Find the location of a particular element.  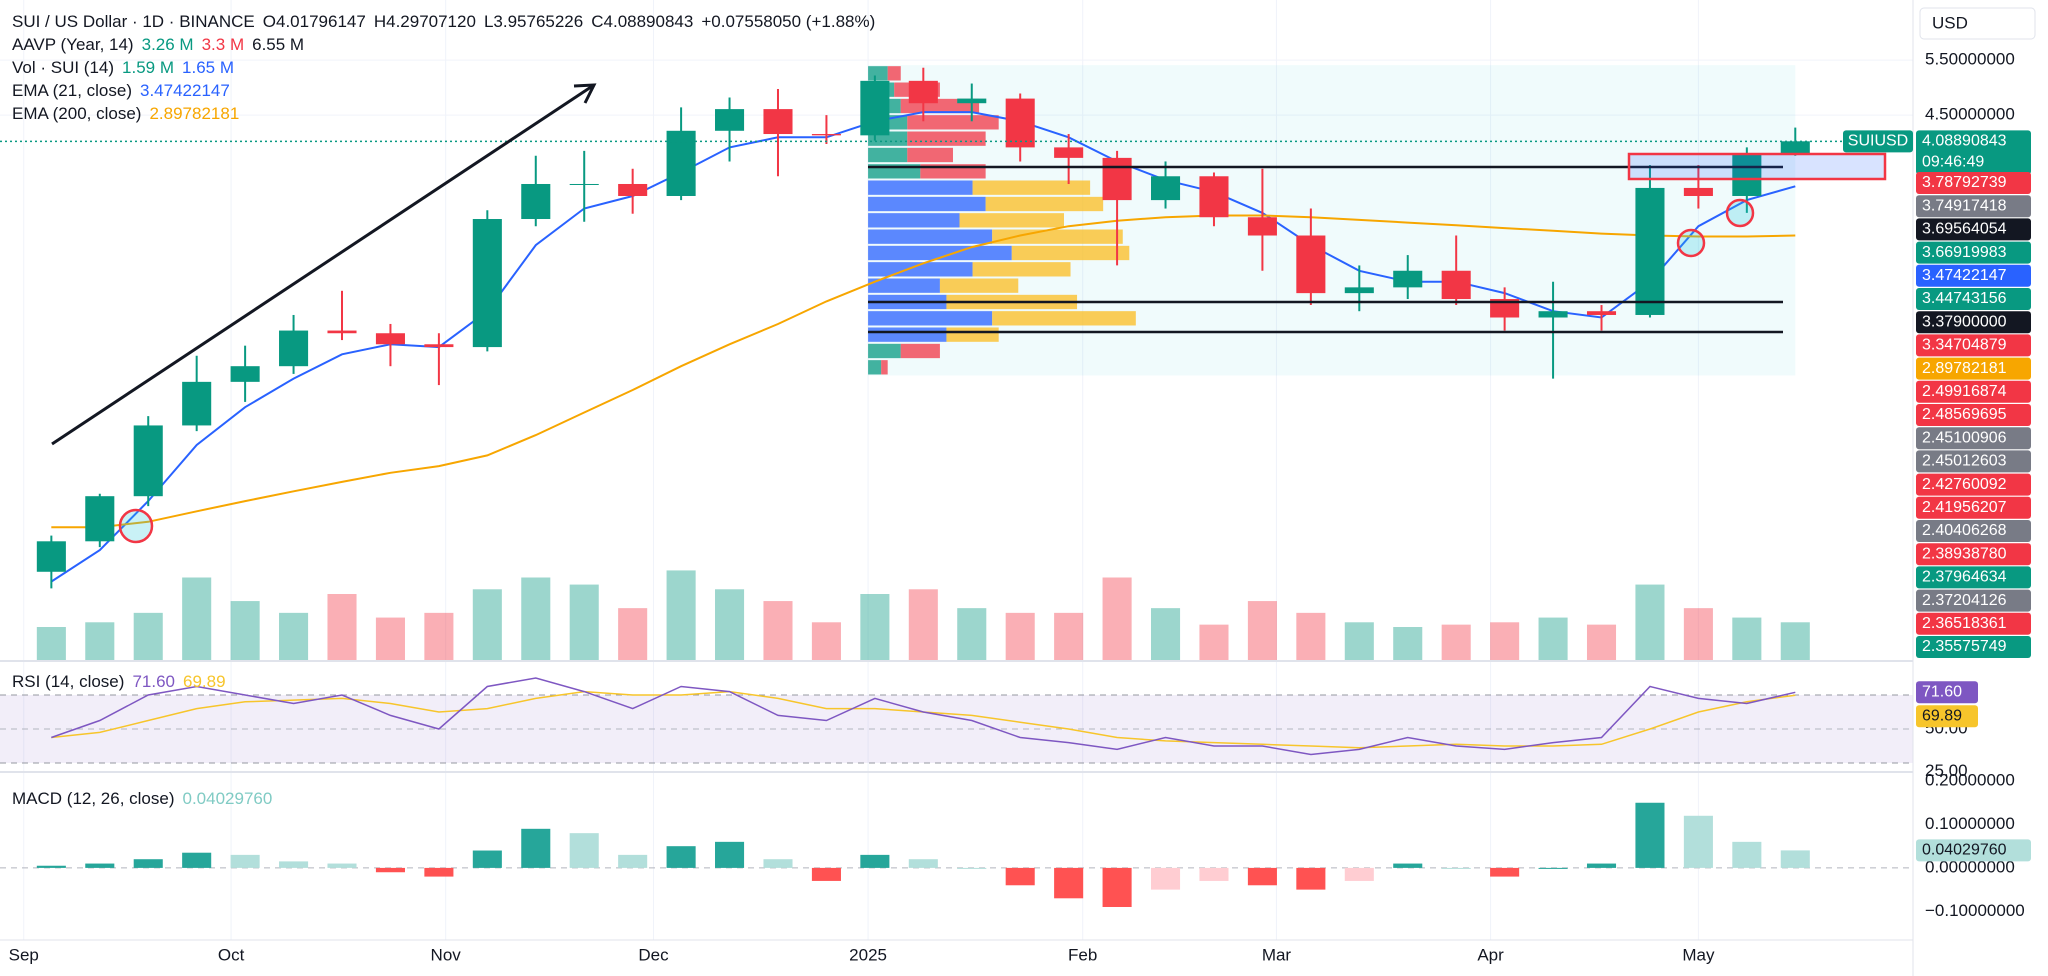

ohlc-value: 4.08890843 is located at coordinates (648, 21).